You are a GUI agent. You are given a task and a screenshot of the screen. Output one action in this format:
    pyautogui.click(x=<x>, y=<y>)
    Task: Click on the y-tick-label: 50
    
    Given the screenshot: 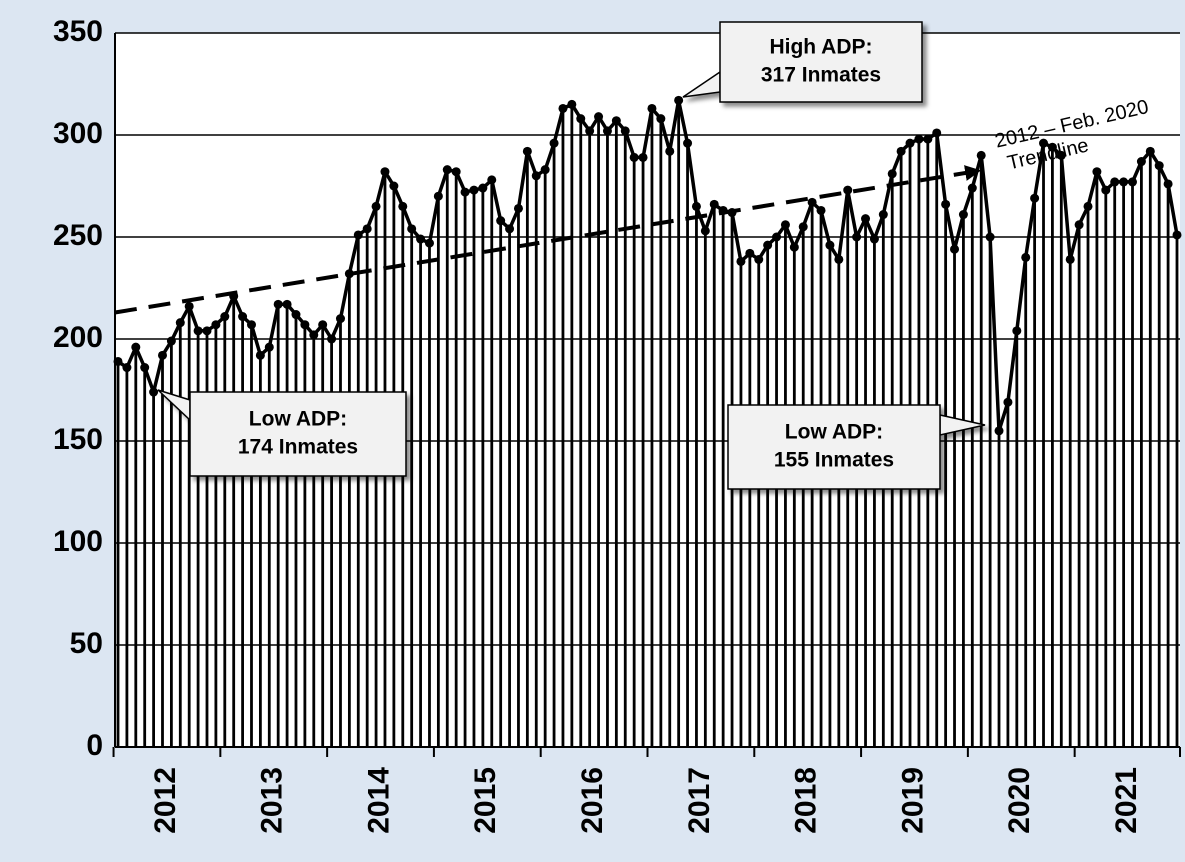 What is the action you would take?
    pyautogui.click(x=86, y=643)
    